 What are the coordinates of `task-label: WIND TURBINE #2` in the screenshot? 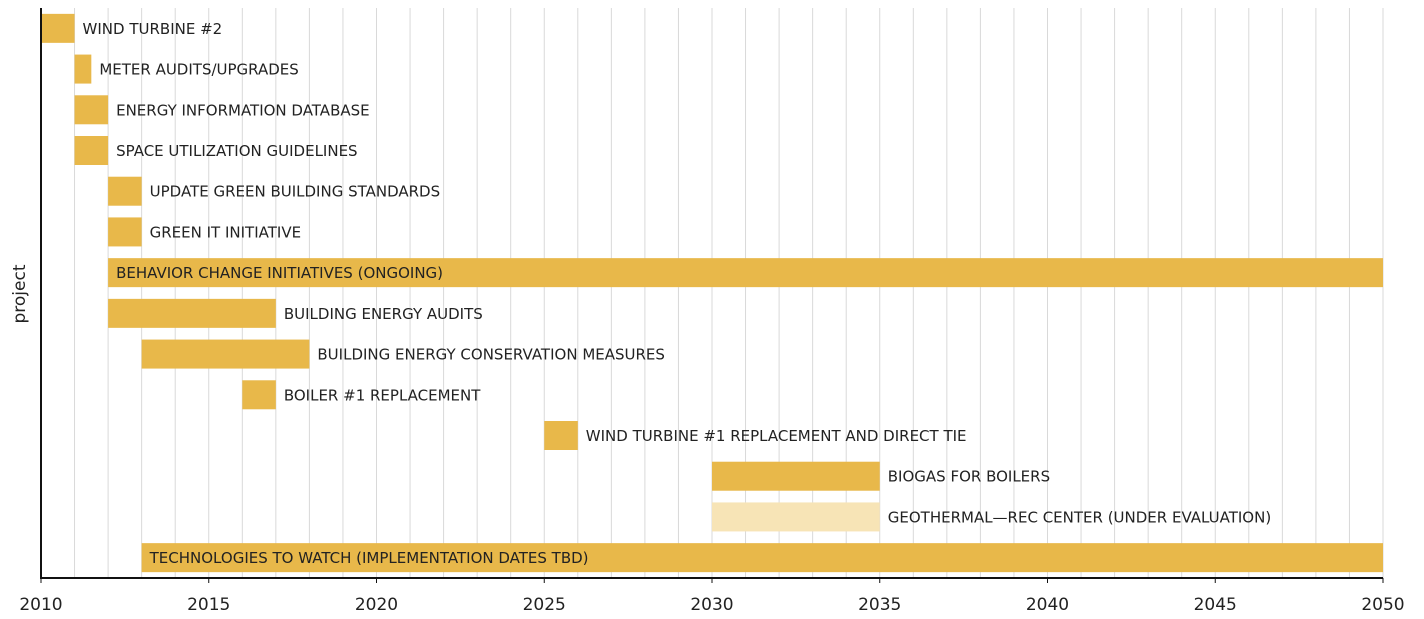 It's located at (153, 29).